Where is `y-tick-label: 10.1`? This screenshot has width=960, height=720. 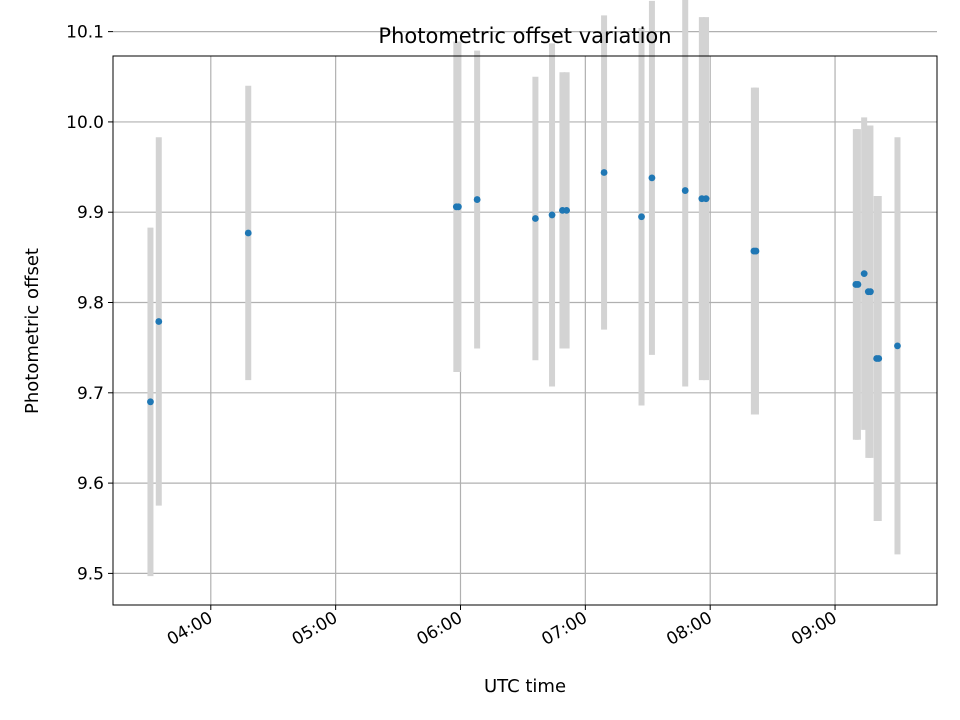 y-tick-label: 10.1 is located at coordinates (85, 33).